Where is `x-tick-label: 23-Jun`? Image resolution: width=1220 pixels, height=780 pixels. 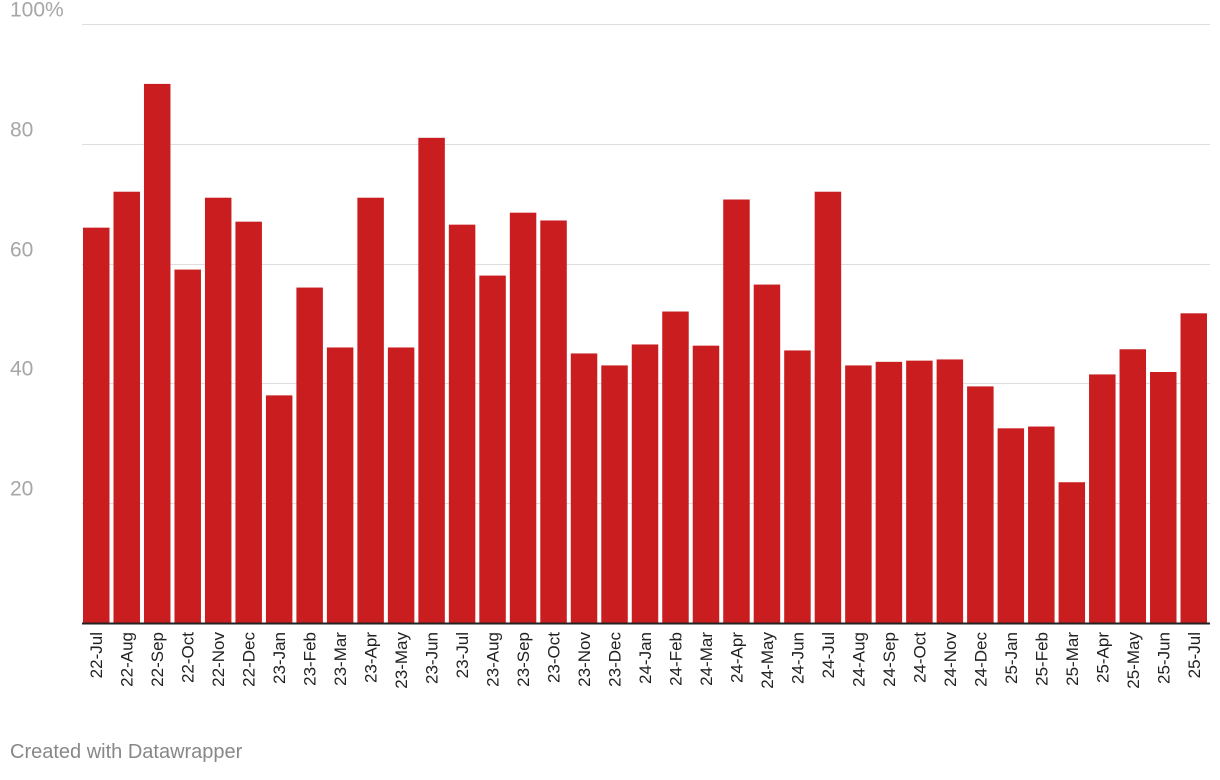 x-tick-label: 23-Jun is located at coordinates (432, 658).